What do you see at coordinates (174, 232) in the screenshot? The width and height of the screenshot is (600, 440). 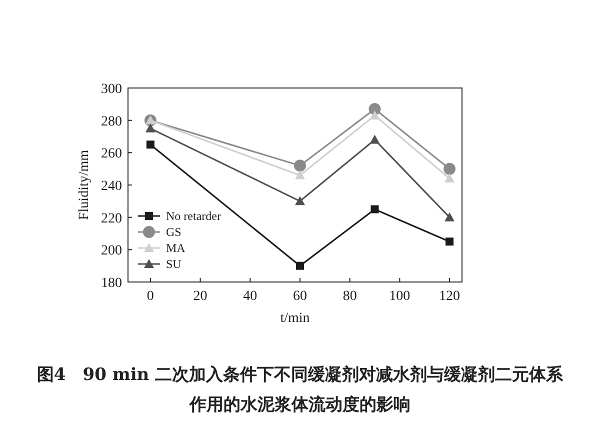 I see `legend-label: GS` at bounding box center [174, 232].